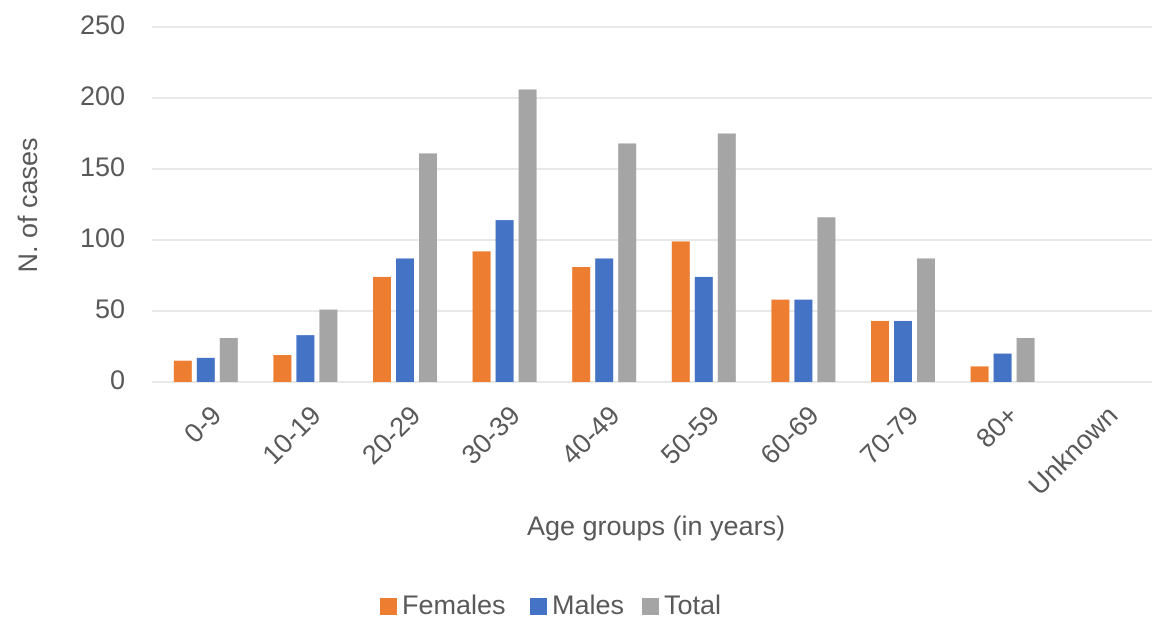 This screenshot has width=1157, height=621. I want to click on x-tick-label: 80+, so click(997, 427).